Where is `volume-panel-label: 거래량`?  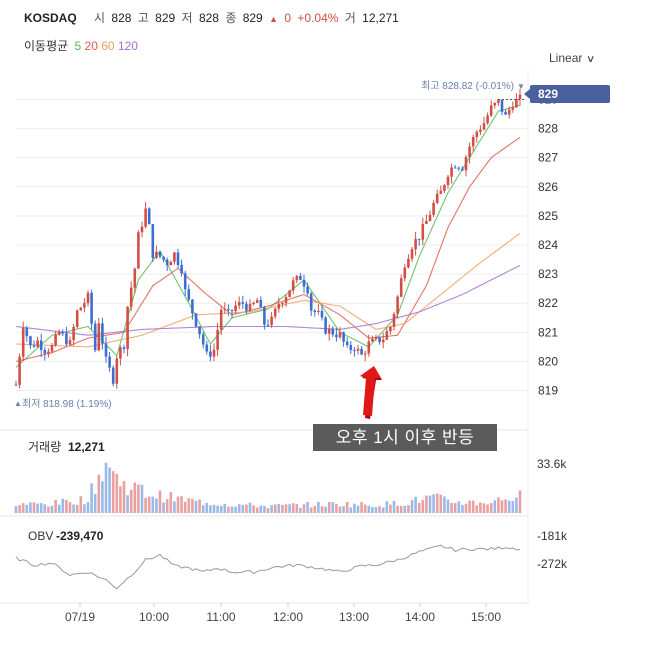
volume-panel-label: 거래량 is located at coordinates (44, 447).